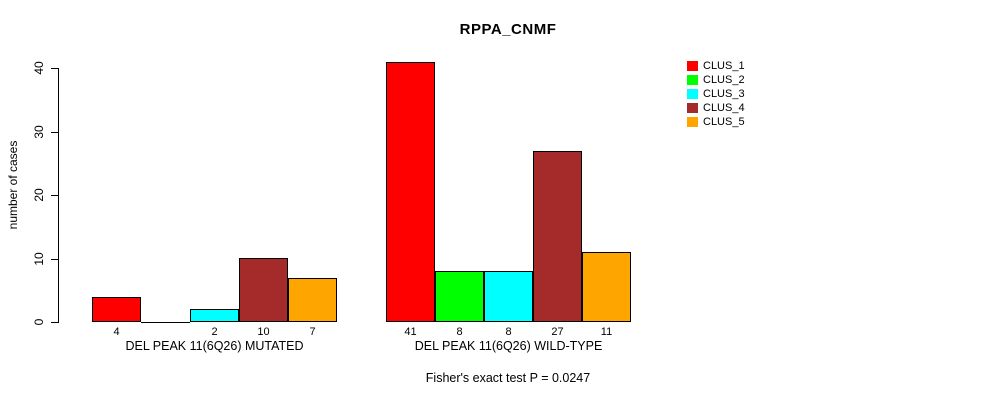 The image size is (990, 400). What do you see at coordinates (263, 332) in the screenshot?
I see `bar-value-label: 10` at bounding box center [263, 332].